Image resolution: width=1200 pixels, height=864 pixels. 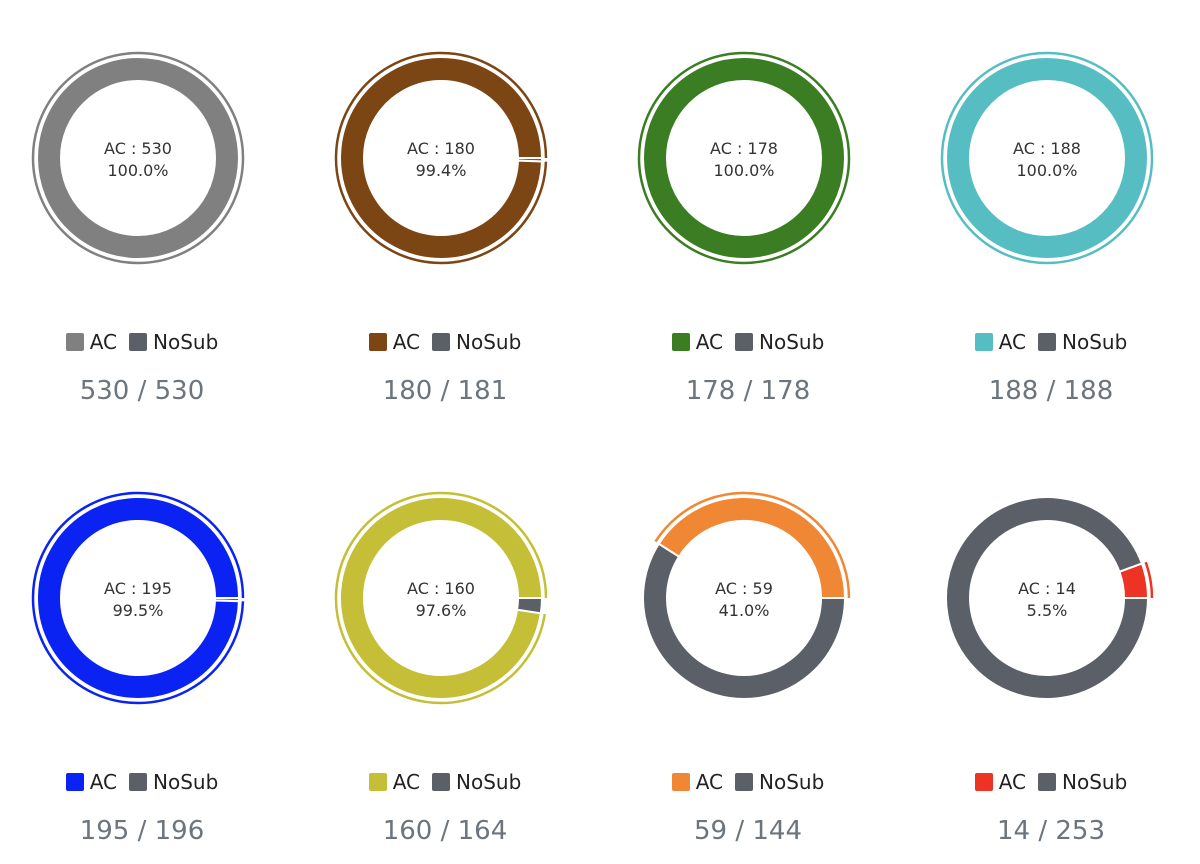 I want to click on center-percent-label: 41.0%, so click(x=744, y=610).